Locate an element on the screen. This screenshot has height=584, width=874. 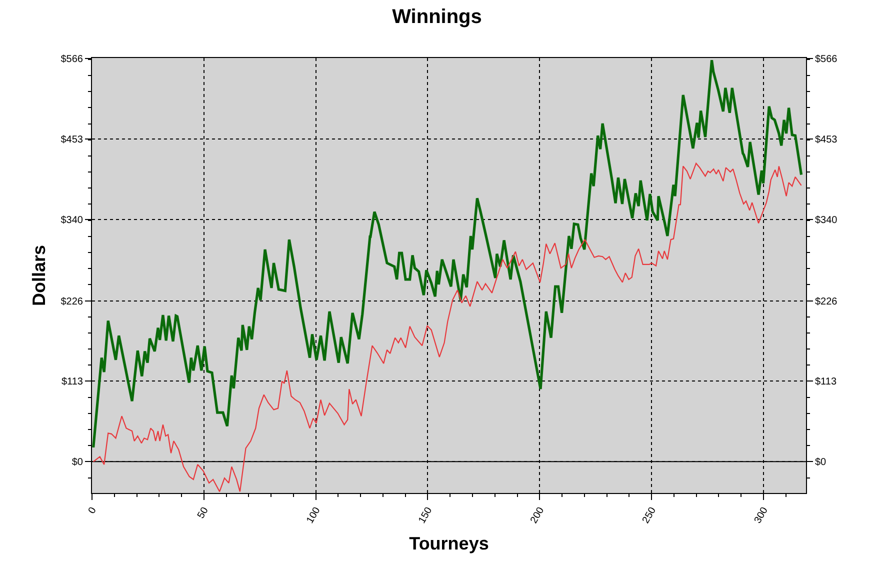
y2-tick-label: $340 is located at coordinates (826, 220).